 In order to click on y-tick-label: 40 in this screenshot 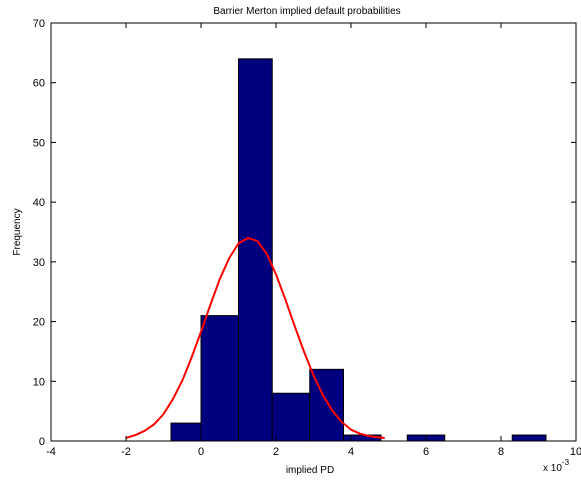, I will do `click(39, 203)`.